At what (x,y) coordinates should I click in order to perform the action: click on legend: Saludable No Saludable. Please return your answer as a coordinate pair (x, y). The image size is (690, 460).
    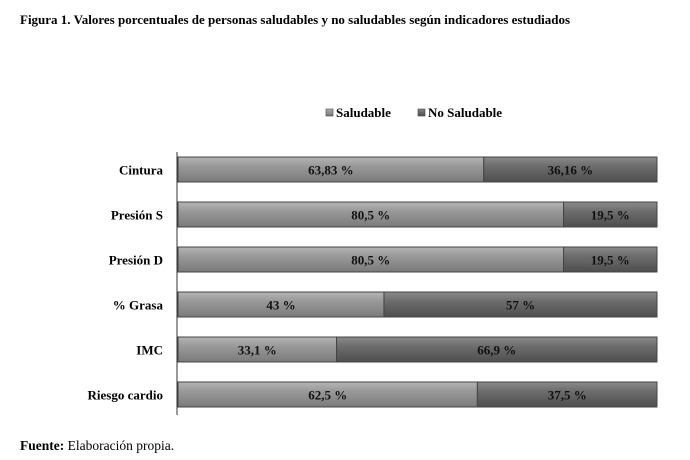
    Looking at the image, I should click on (413, 112).